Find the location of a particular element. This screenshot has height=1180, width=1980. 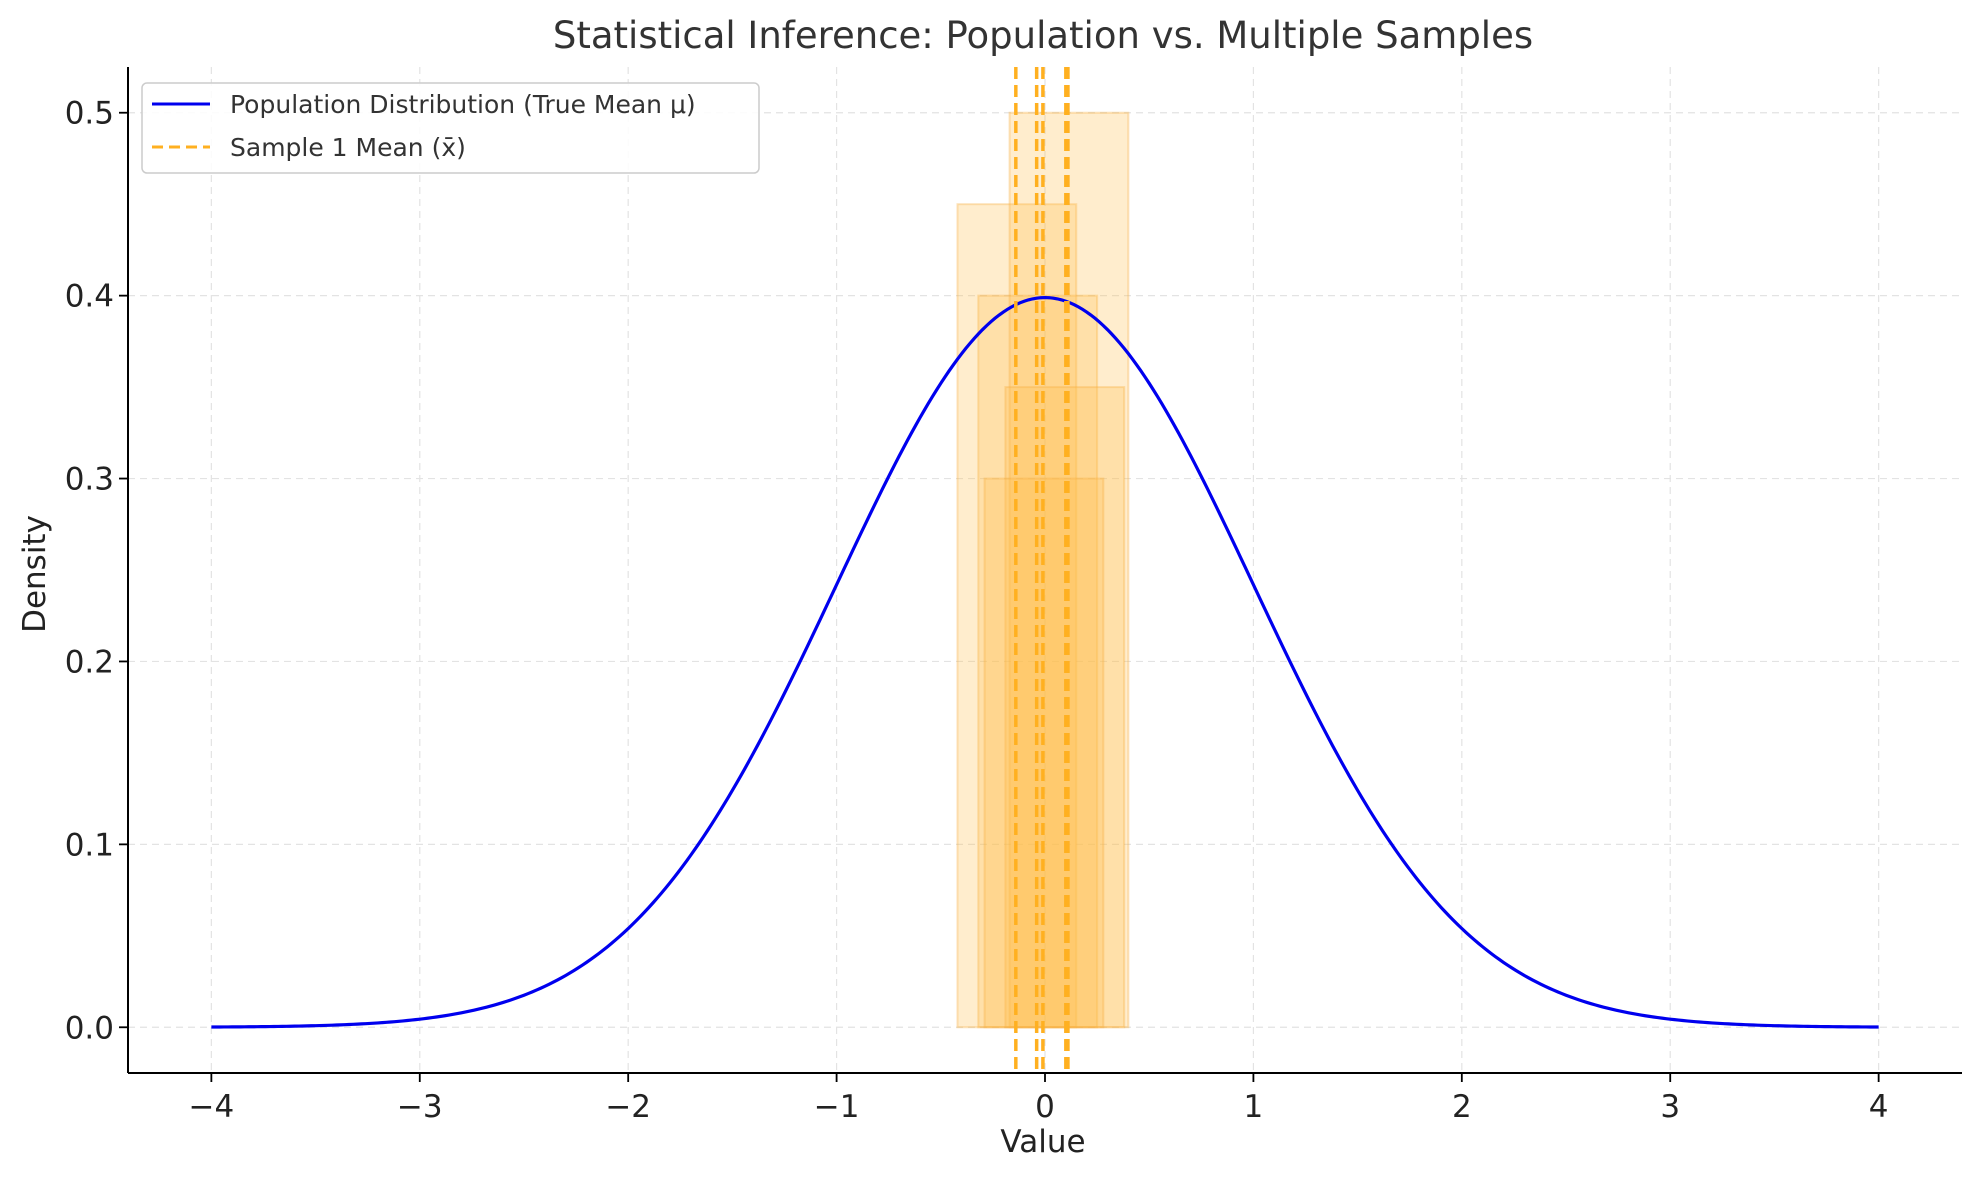

sample-histograms is located at coordinates (1043, 570).